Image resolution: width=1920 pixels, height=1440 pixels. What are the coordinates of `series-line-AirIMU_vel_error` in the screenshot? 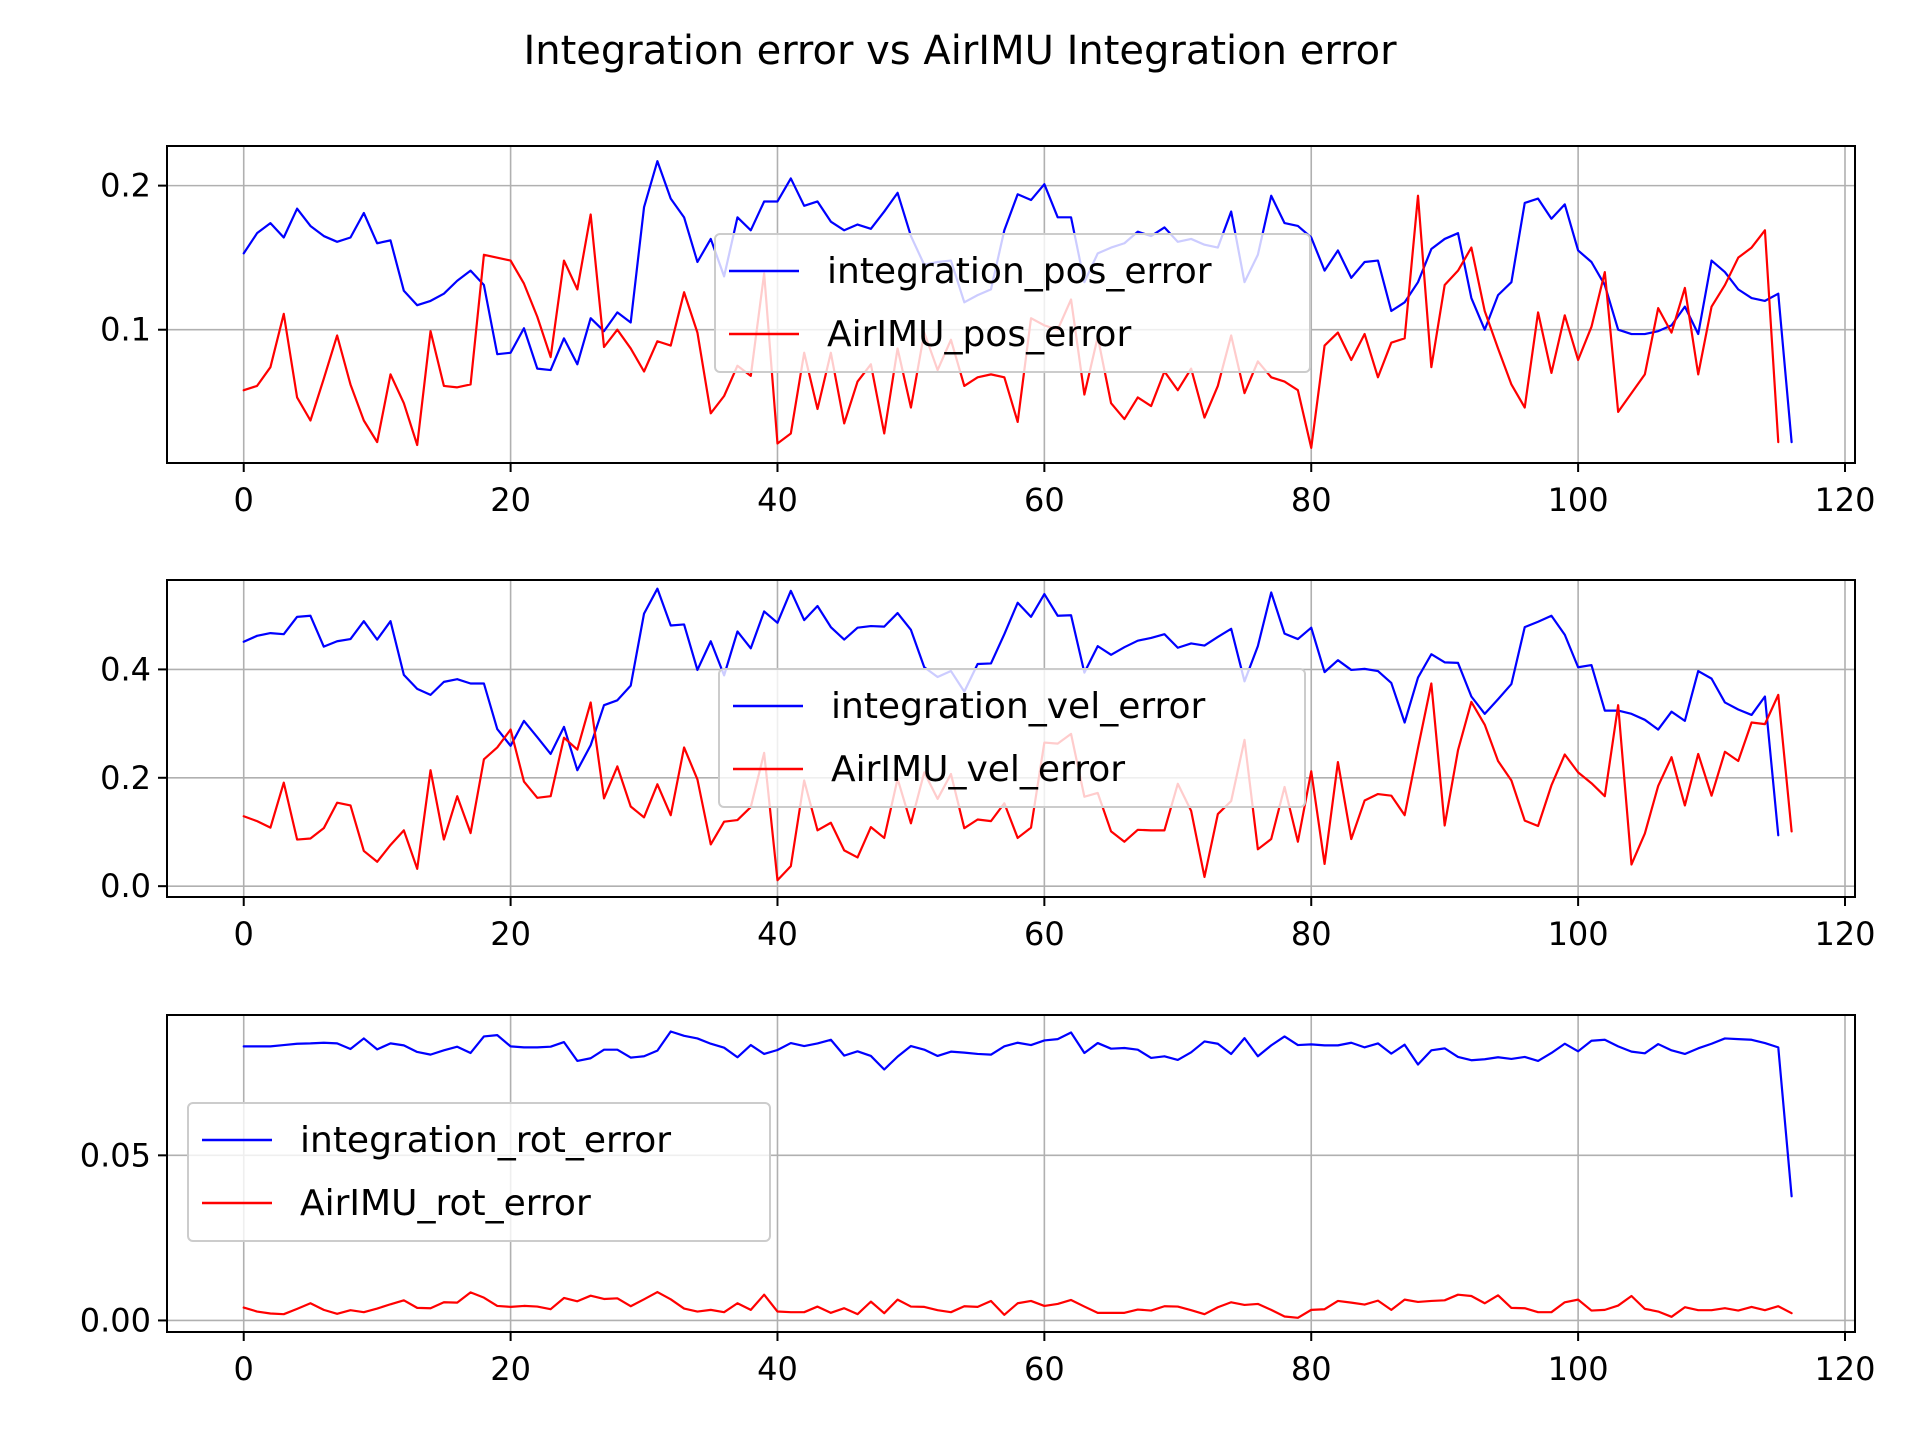 It's located at (1017, 782).